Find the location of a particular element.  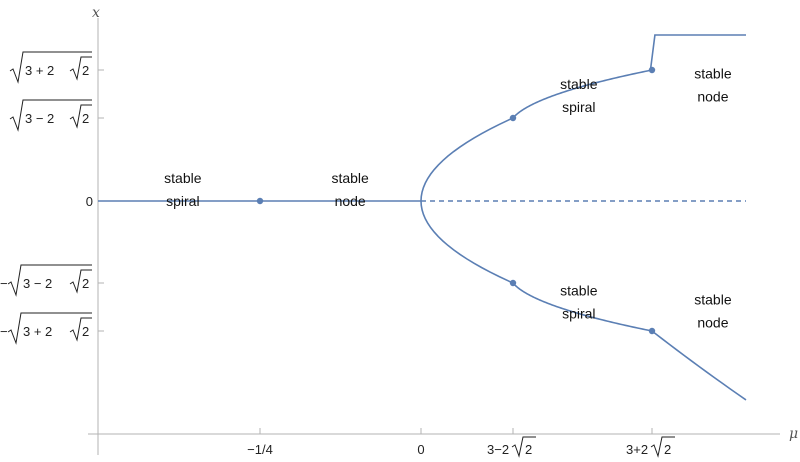

y-tick-label: 0 is located at coordinates (89, 201).